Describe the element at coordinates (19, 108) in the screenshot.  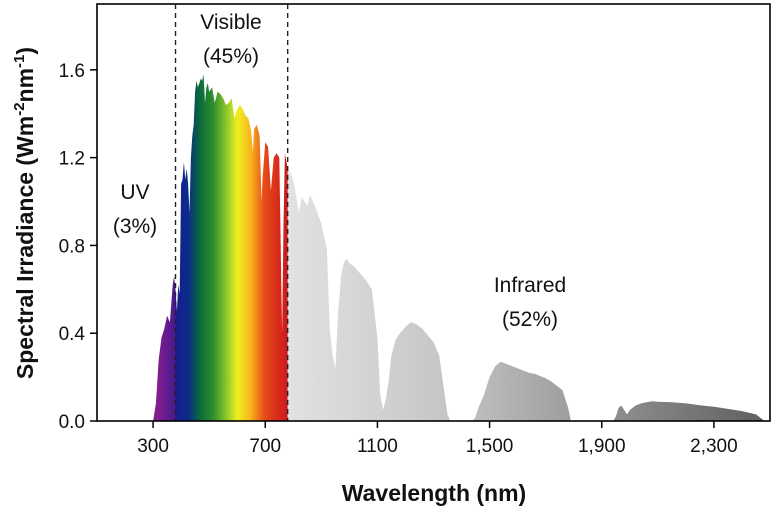
I see `y-axis-title-sup-1: -2` at that location.